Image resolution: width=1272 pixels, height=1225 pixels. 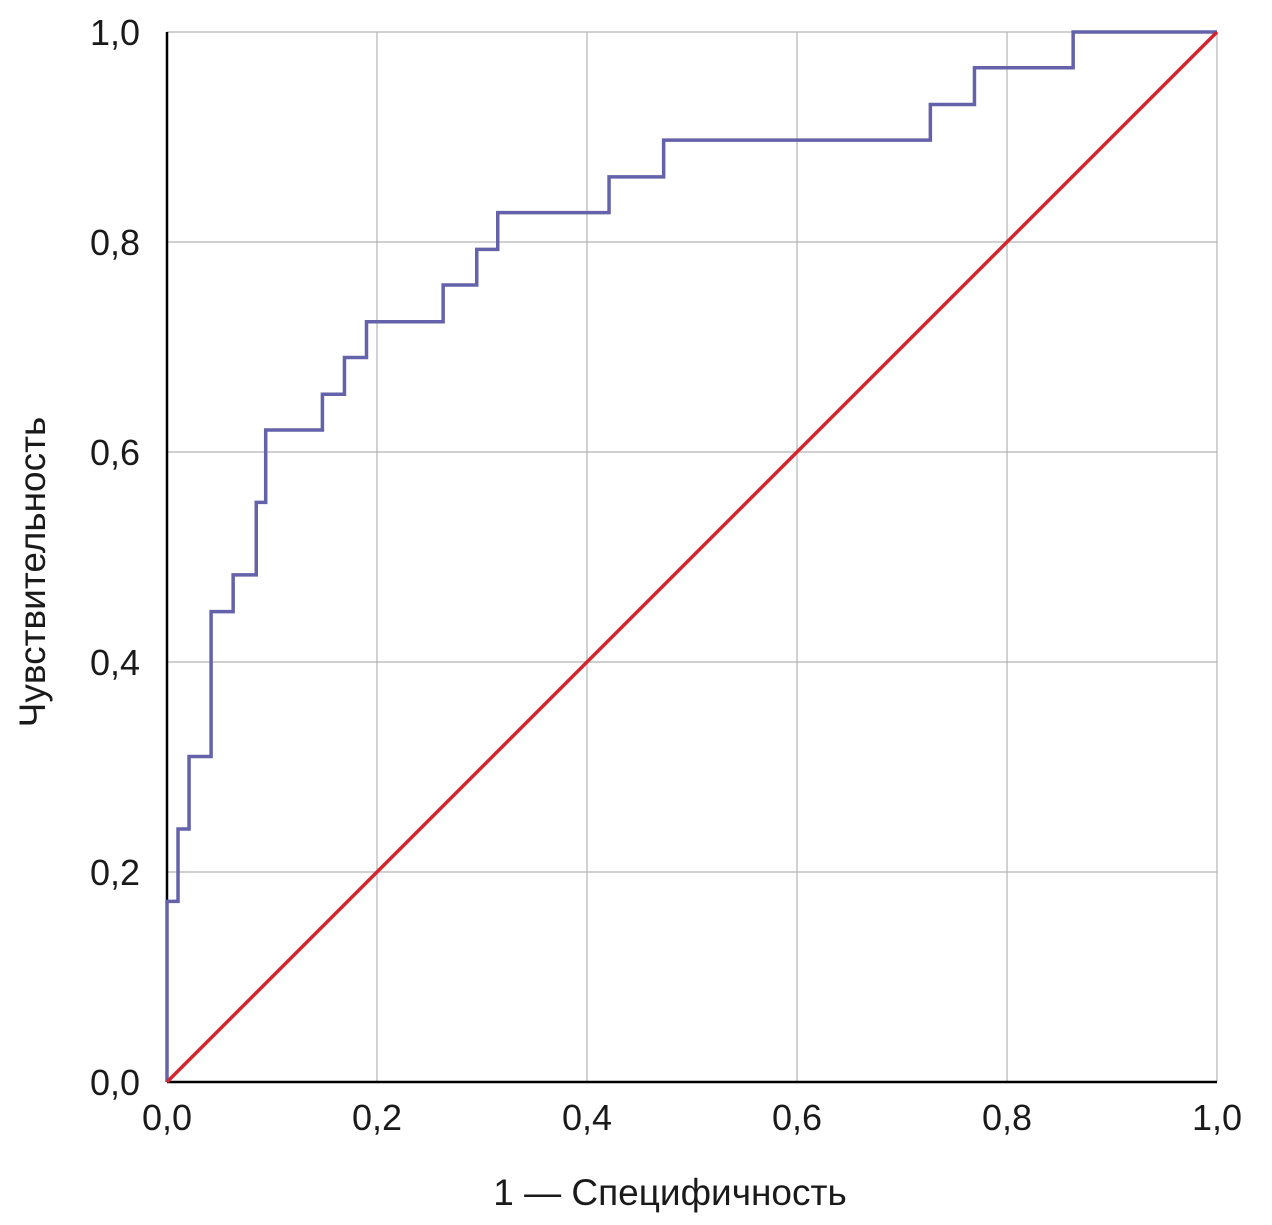 I want to click on y-tick-label: 0,4, so click(x=115, y=662).